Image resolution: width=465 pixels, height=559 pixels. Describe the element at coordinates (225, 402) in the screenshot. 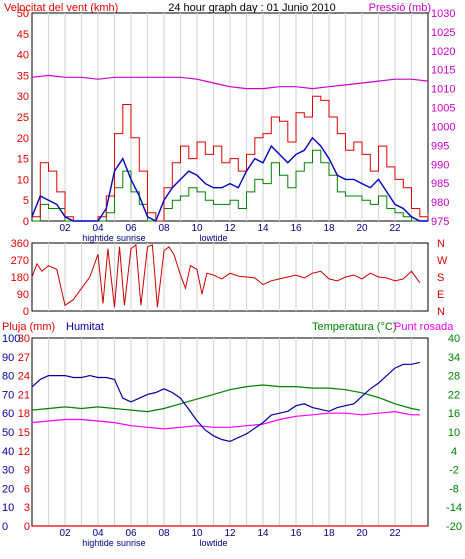

I see `humidity-series` at that location.